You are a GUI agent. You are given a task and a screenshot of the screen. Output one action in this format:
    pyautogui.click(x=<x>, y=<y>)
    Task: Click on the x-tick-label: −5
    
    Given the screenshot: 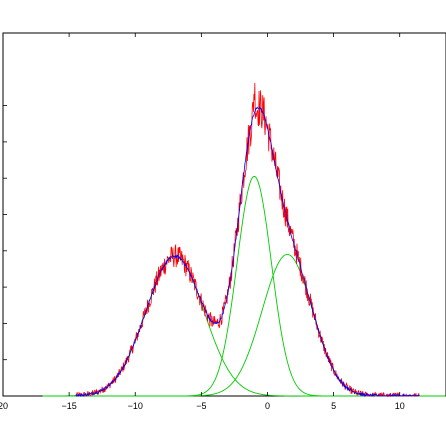 What is the action you would take?
    pyautogui.click(x=201, y=406)
    